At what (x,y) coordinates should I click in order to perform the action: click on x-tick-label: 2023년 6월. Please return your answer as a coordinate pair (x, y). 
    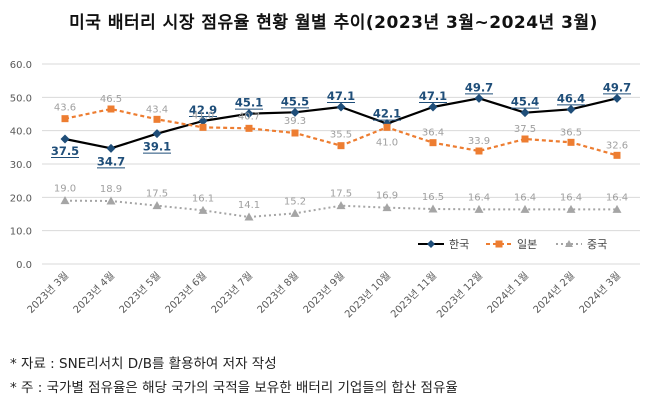
    Looking at the image, I should click on (186, 293).